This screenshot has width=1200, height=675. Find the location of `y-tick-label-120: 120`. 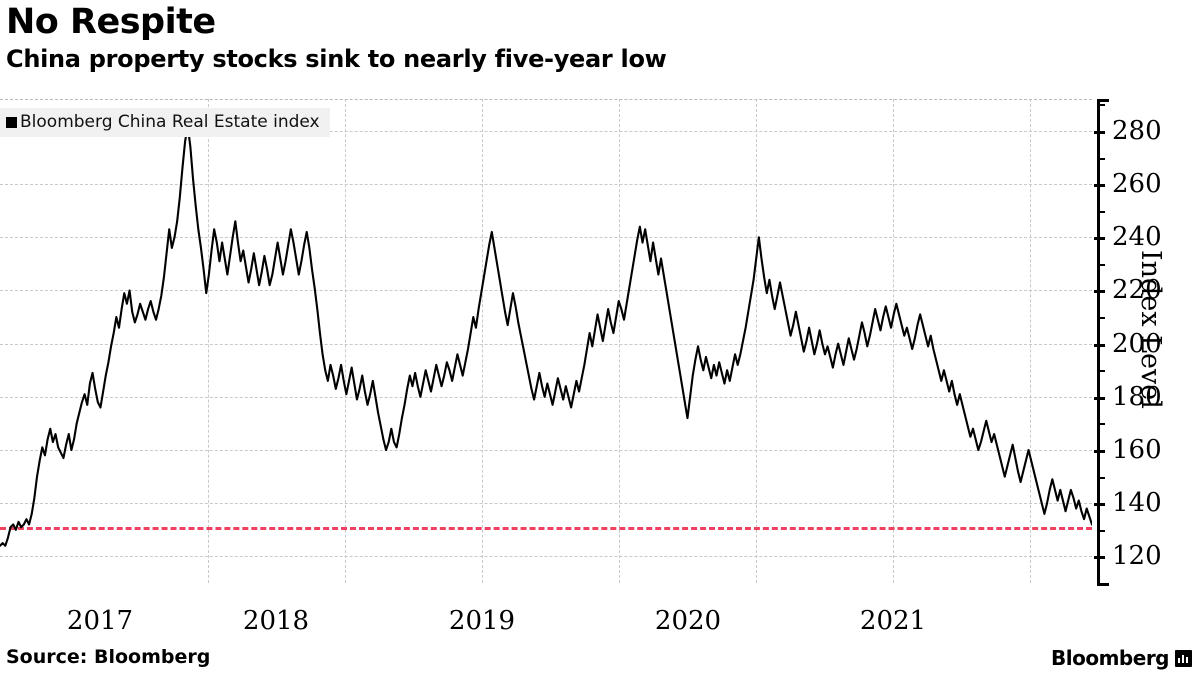

y-tick-label-120: 120 is located at coordinates (1137, 556).